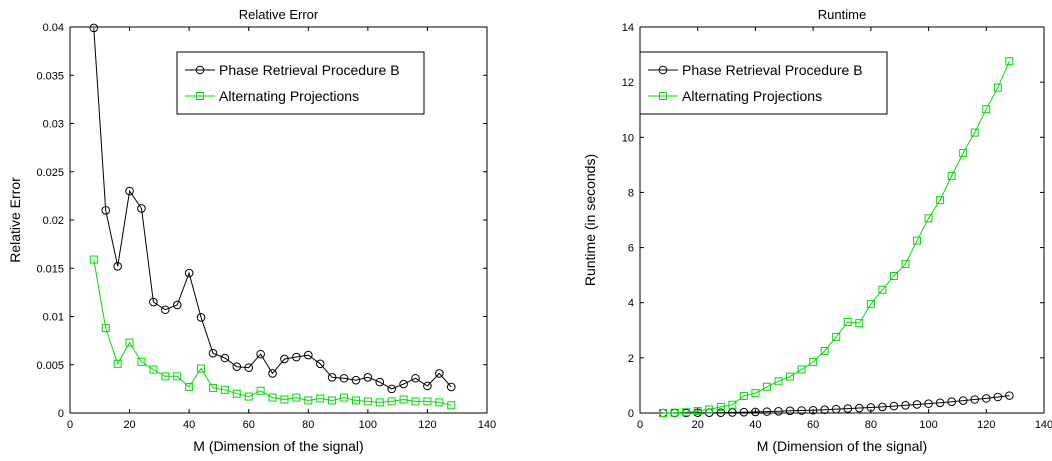 The height and width of the screenshot is (461, 1052). Describe the element at coordinates (628, 138) in the screenshot. I see `y-tick-label: 10` at that location.